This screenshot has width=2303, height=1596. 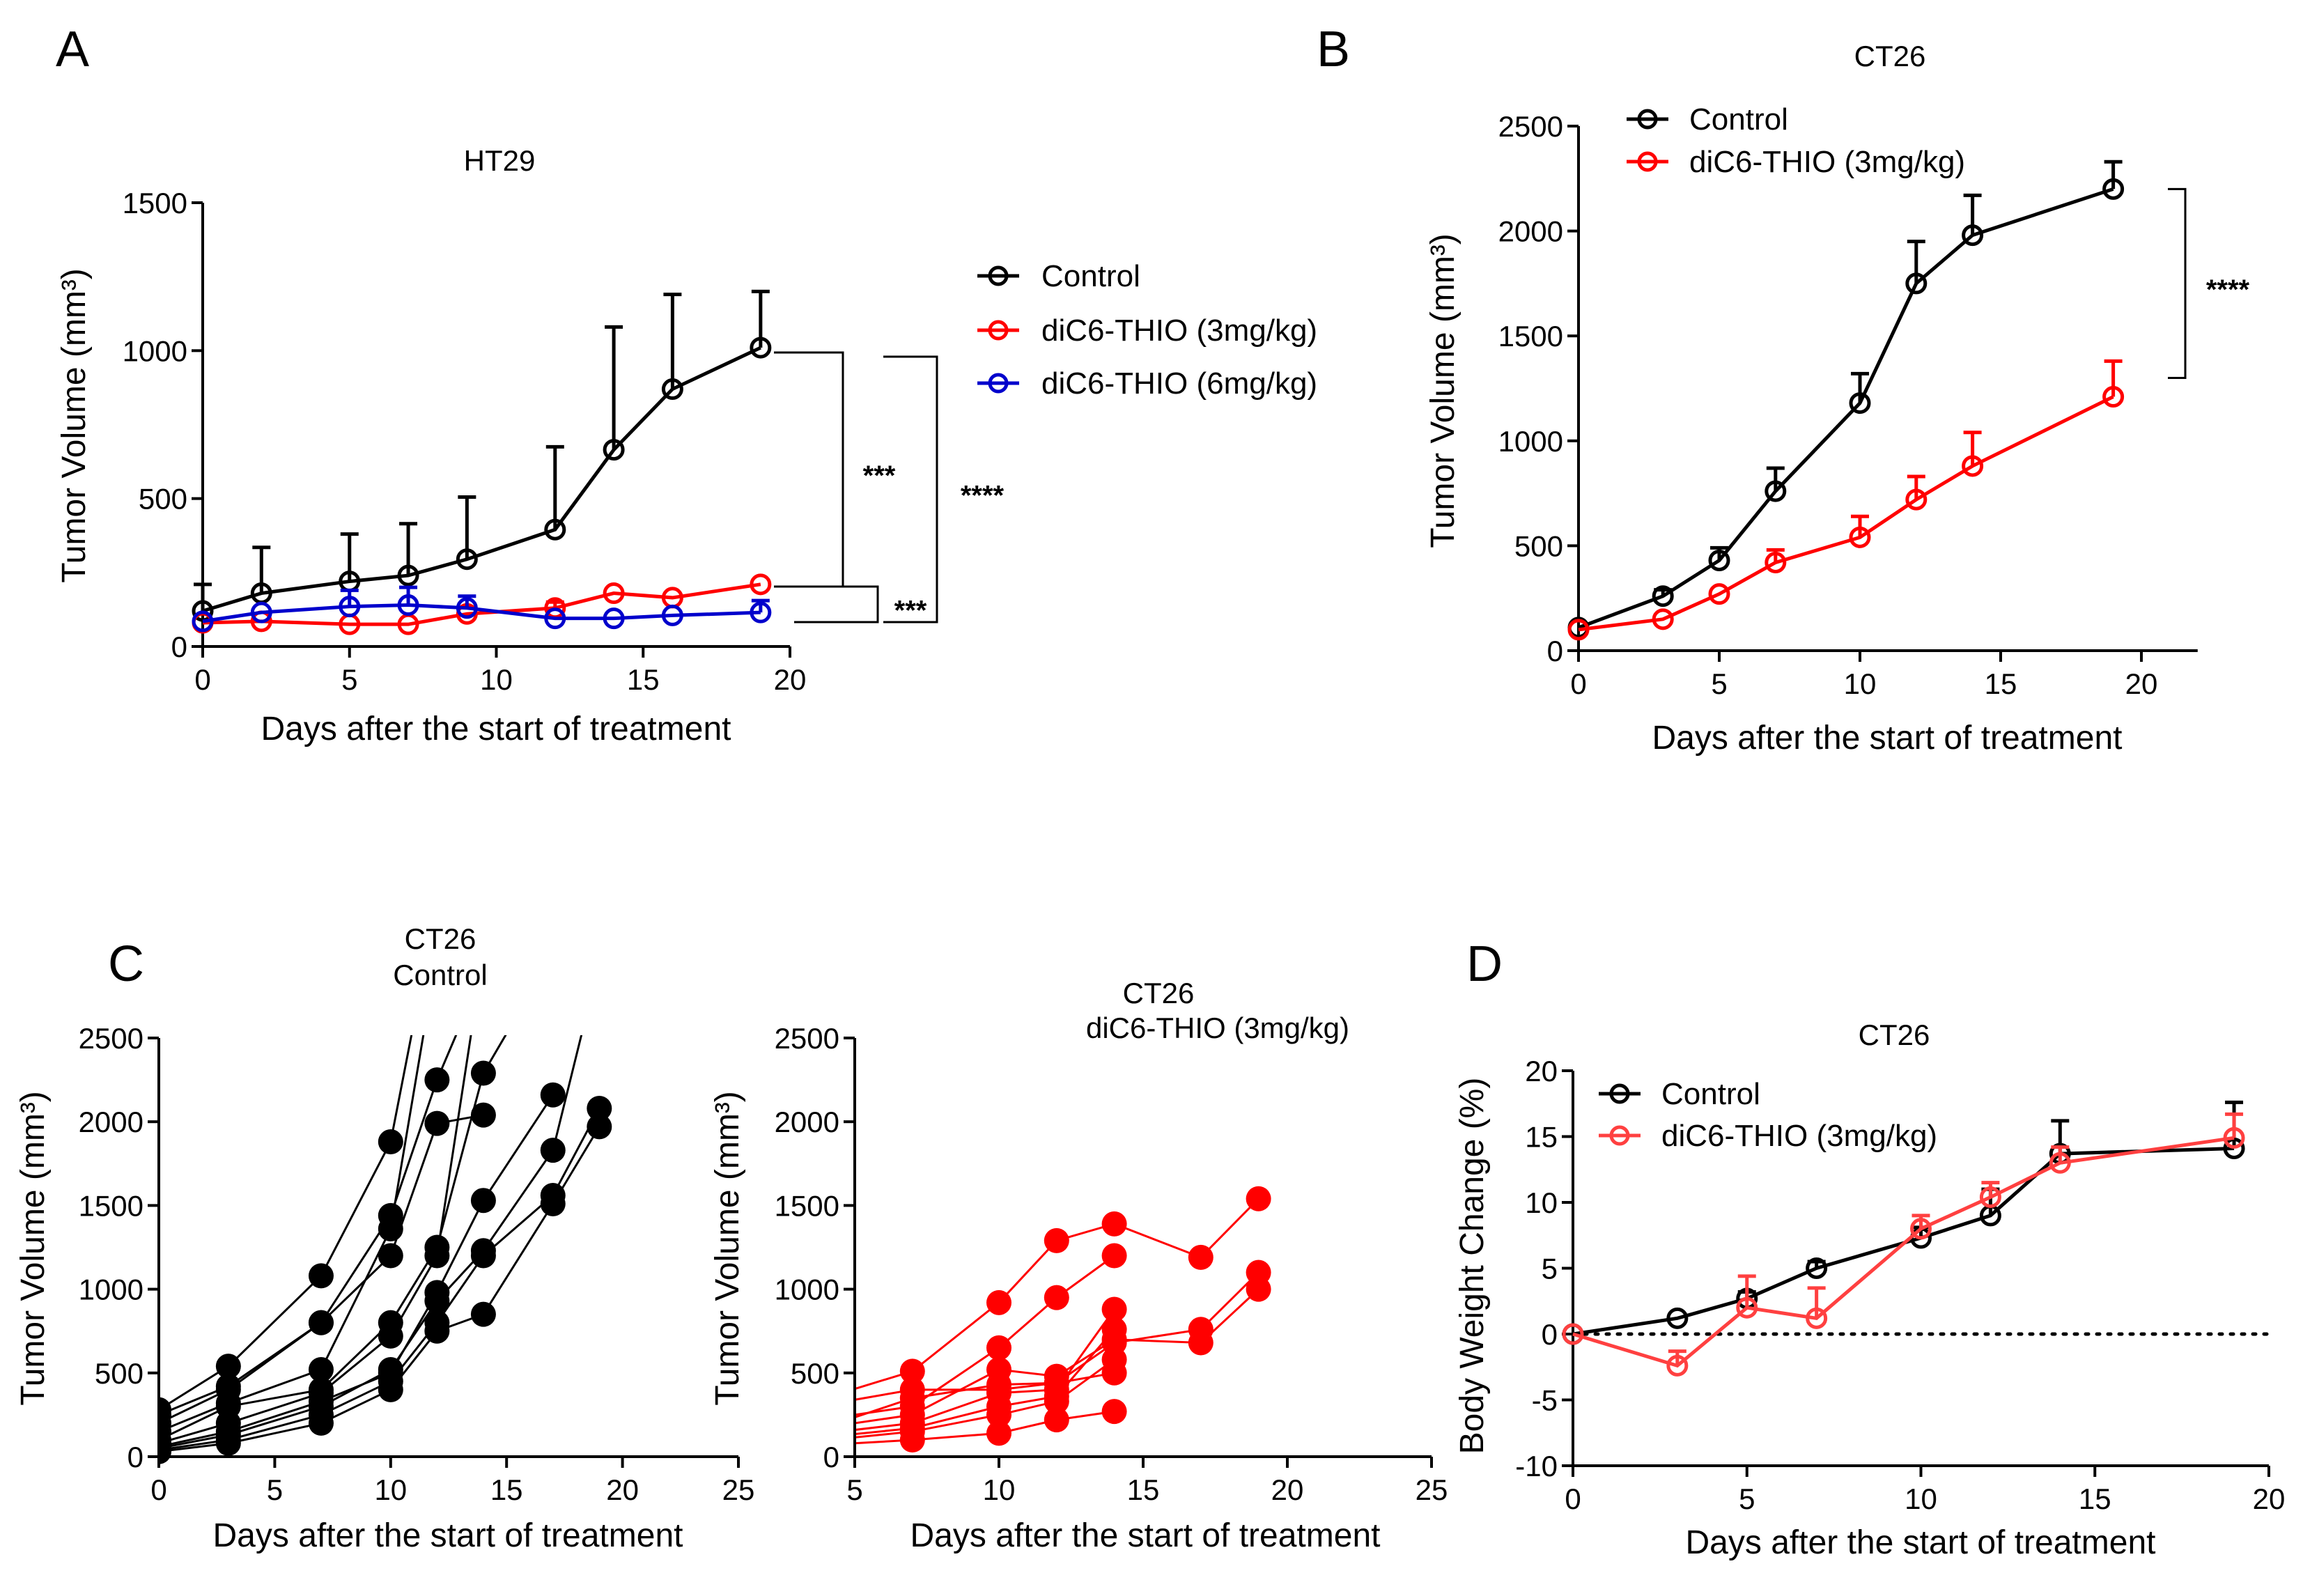 What do you see at coordinates (807, 1290) in the screenshot?
I see `y-tick-label: 1000` at bounding box center [807, 1290].